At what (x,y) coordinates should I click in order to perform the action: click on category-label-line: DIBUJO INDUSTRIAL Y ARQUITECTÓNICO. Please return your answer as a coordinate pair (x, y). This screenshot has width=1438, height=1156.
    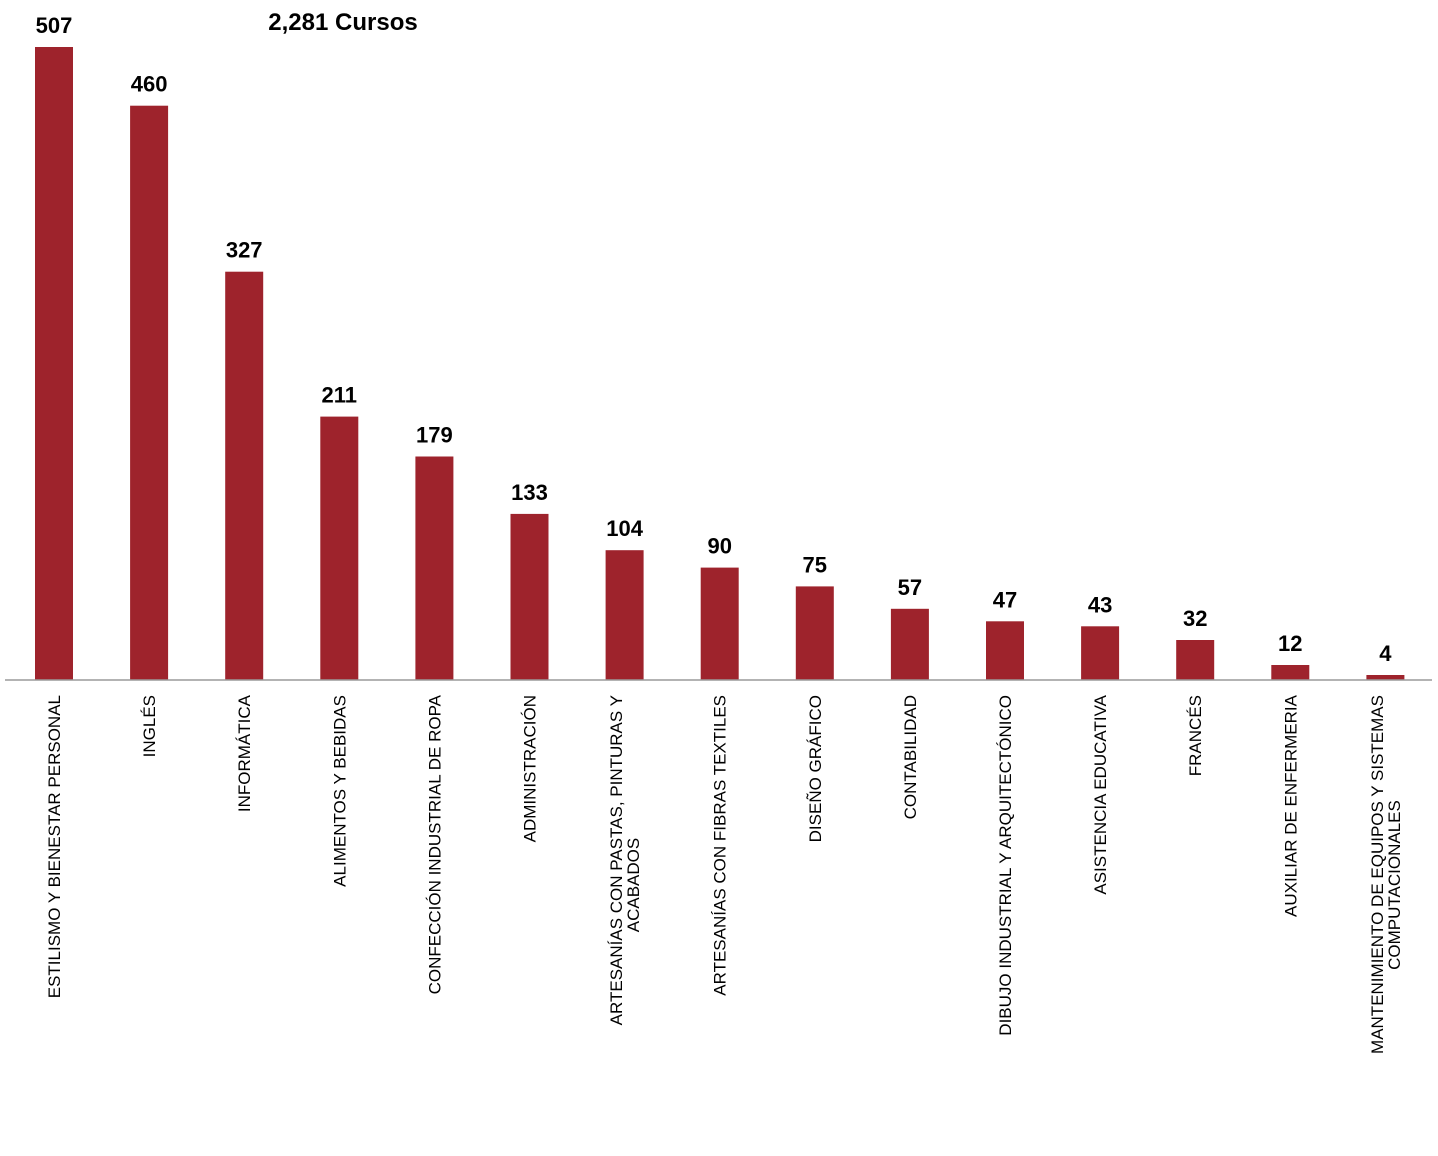
    Looking at the image, I should click on (1005, 865).